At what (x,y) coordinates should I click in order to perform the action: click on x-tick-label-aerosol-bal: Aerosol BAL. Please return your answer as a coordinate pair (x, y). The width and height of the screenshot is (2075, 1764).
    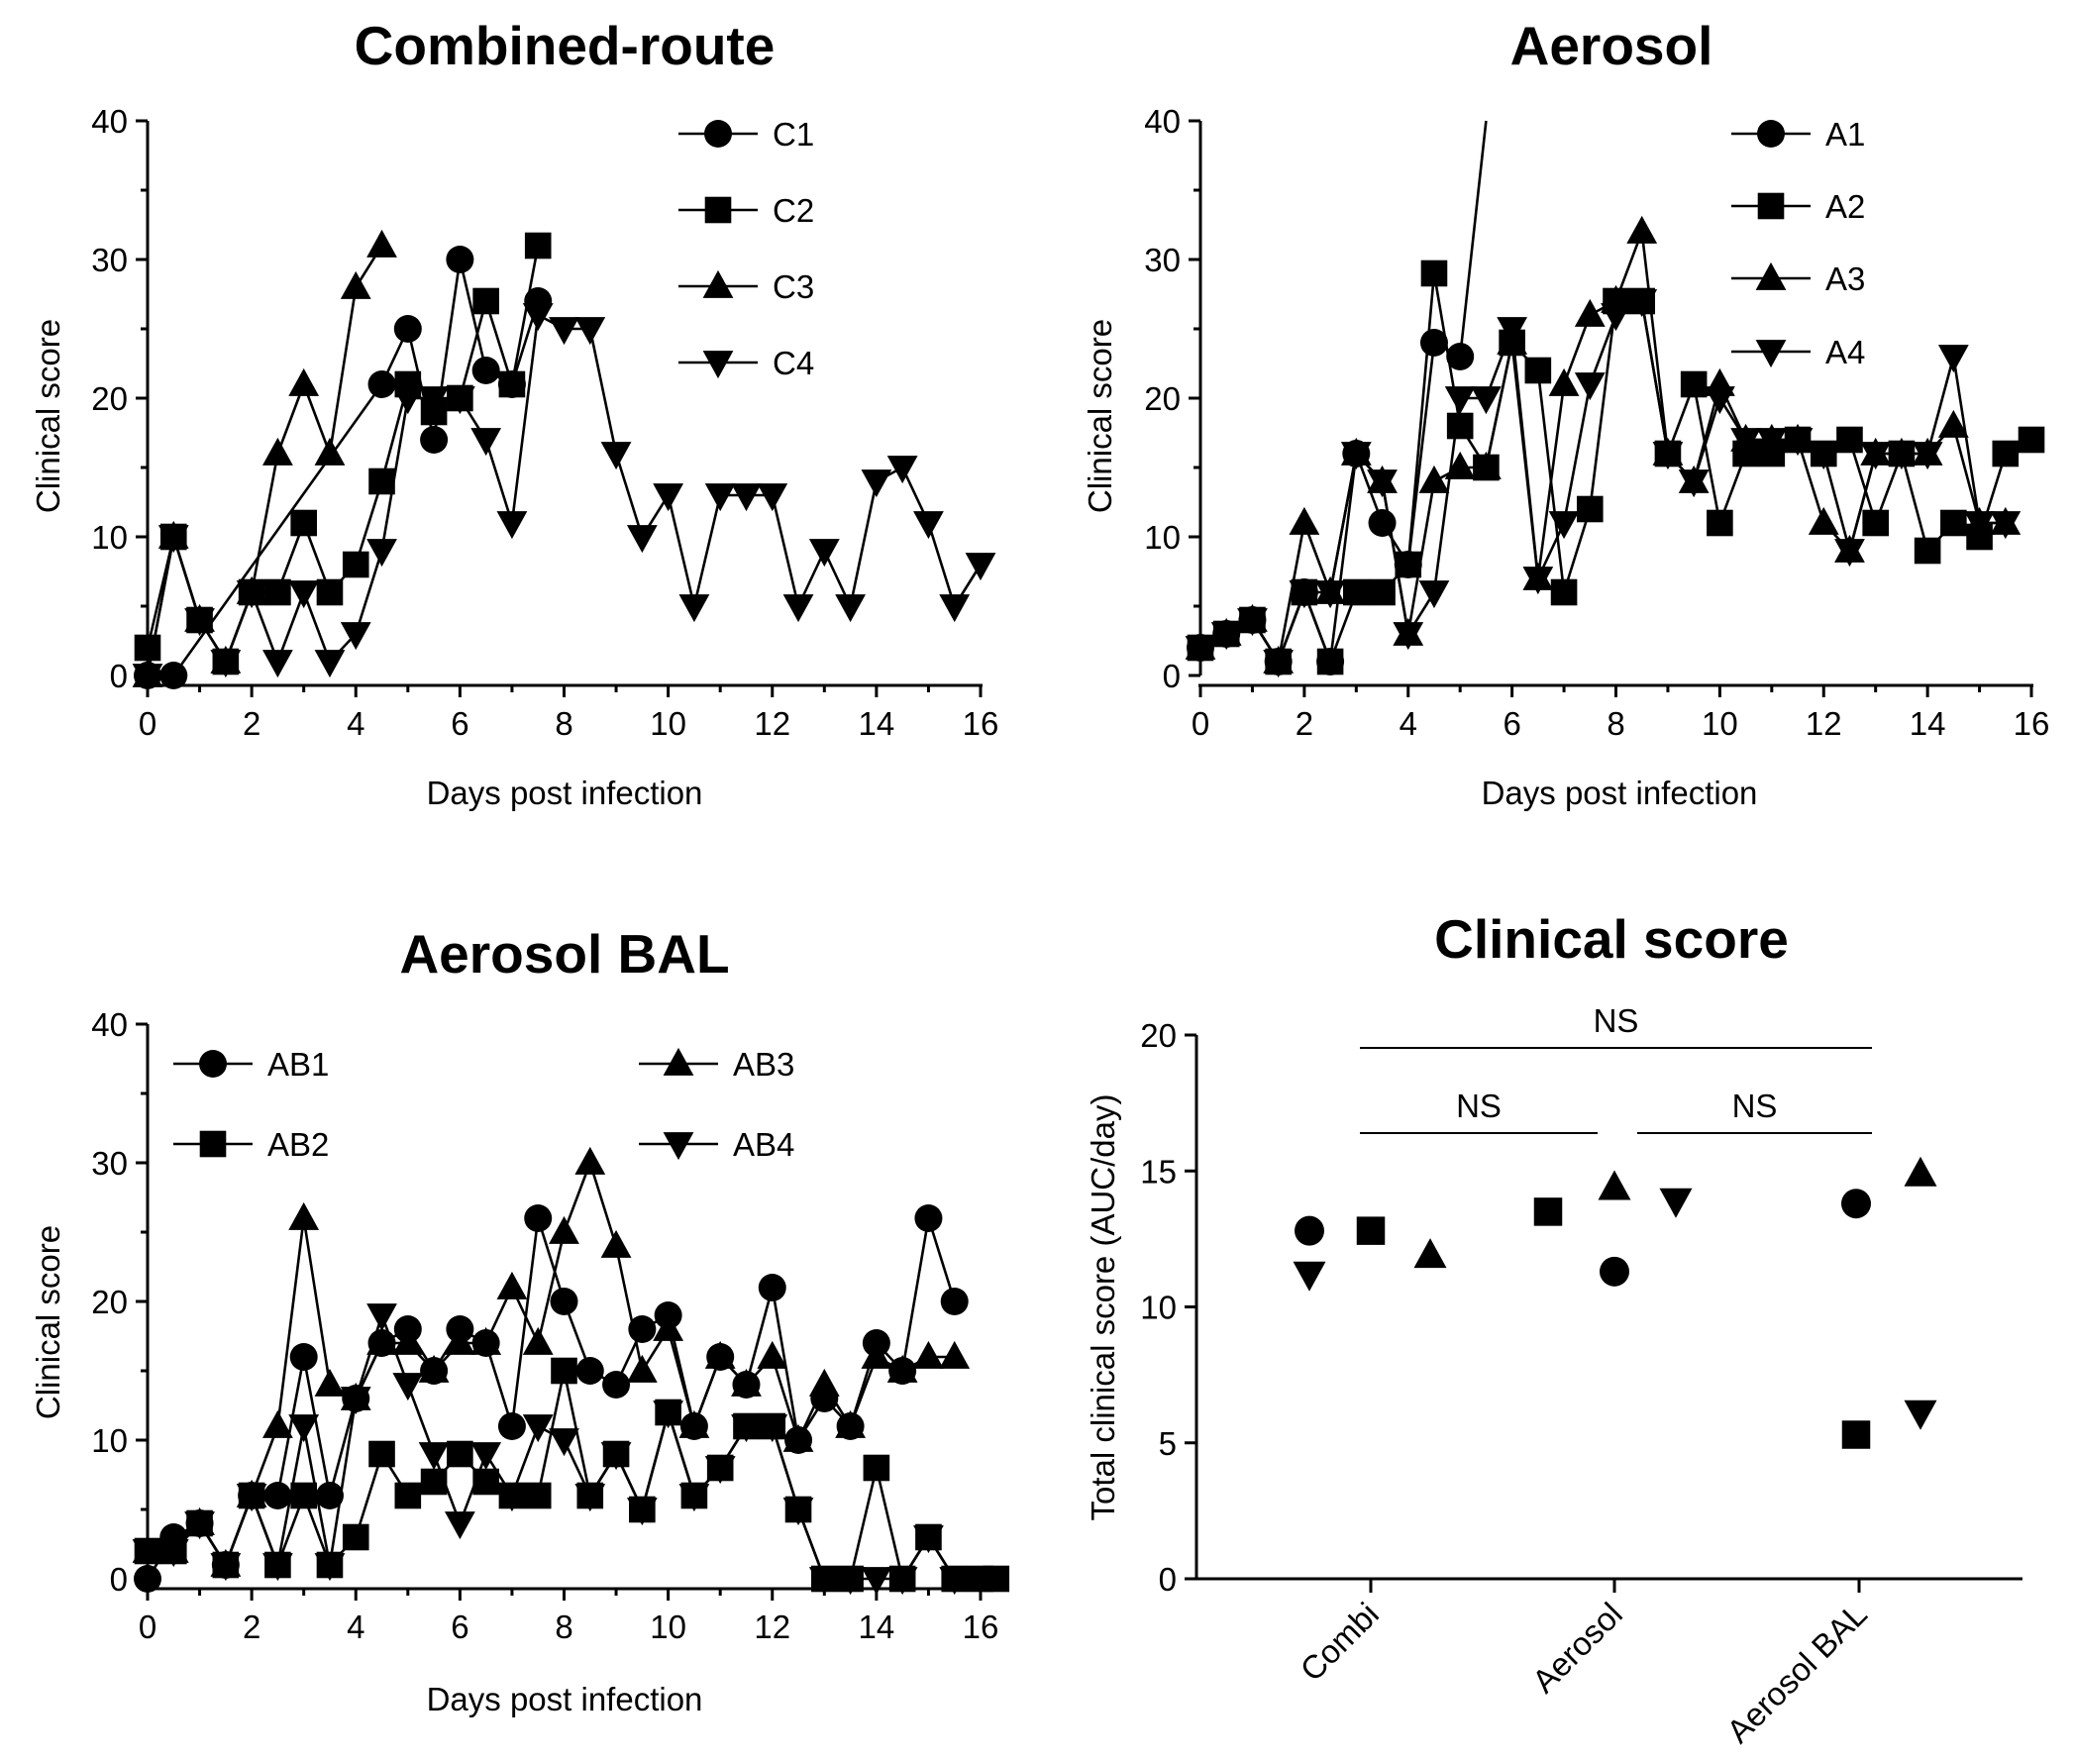
    Looking at the image, I should click on (1796, 1673).